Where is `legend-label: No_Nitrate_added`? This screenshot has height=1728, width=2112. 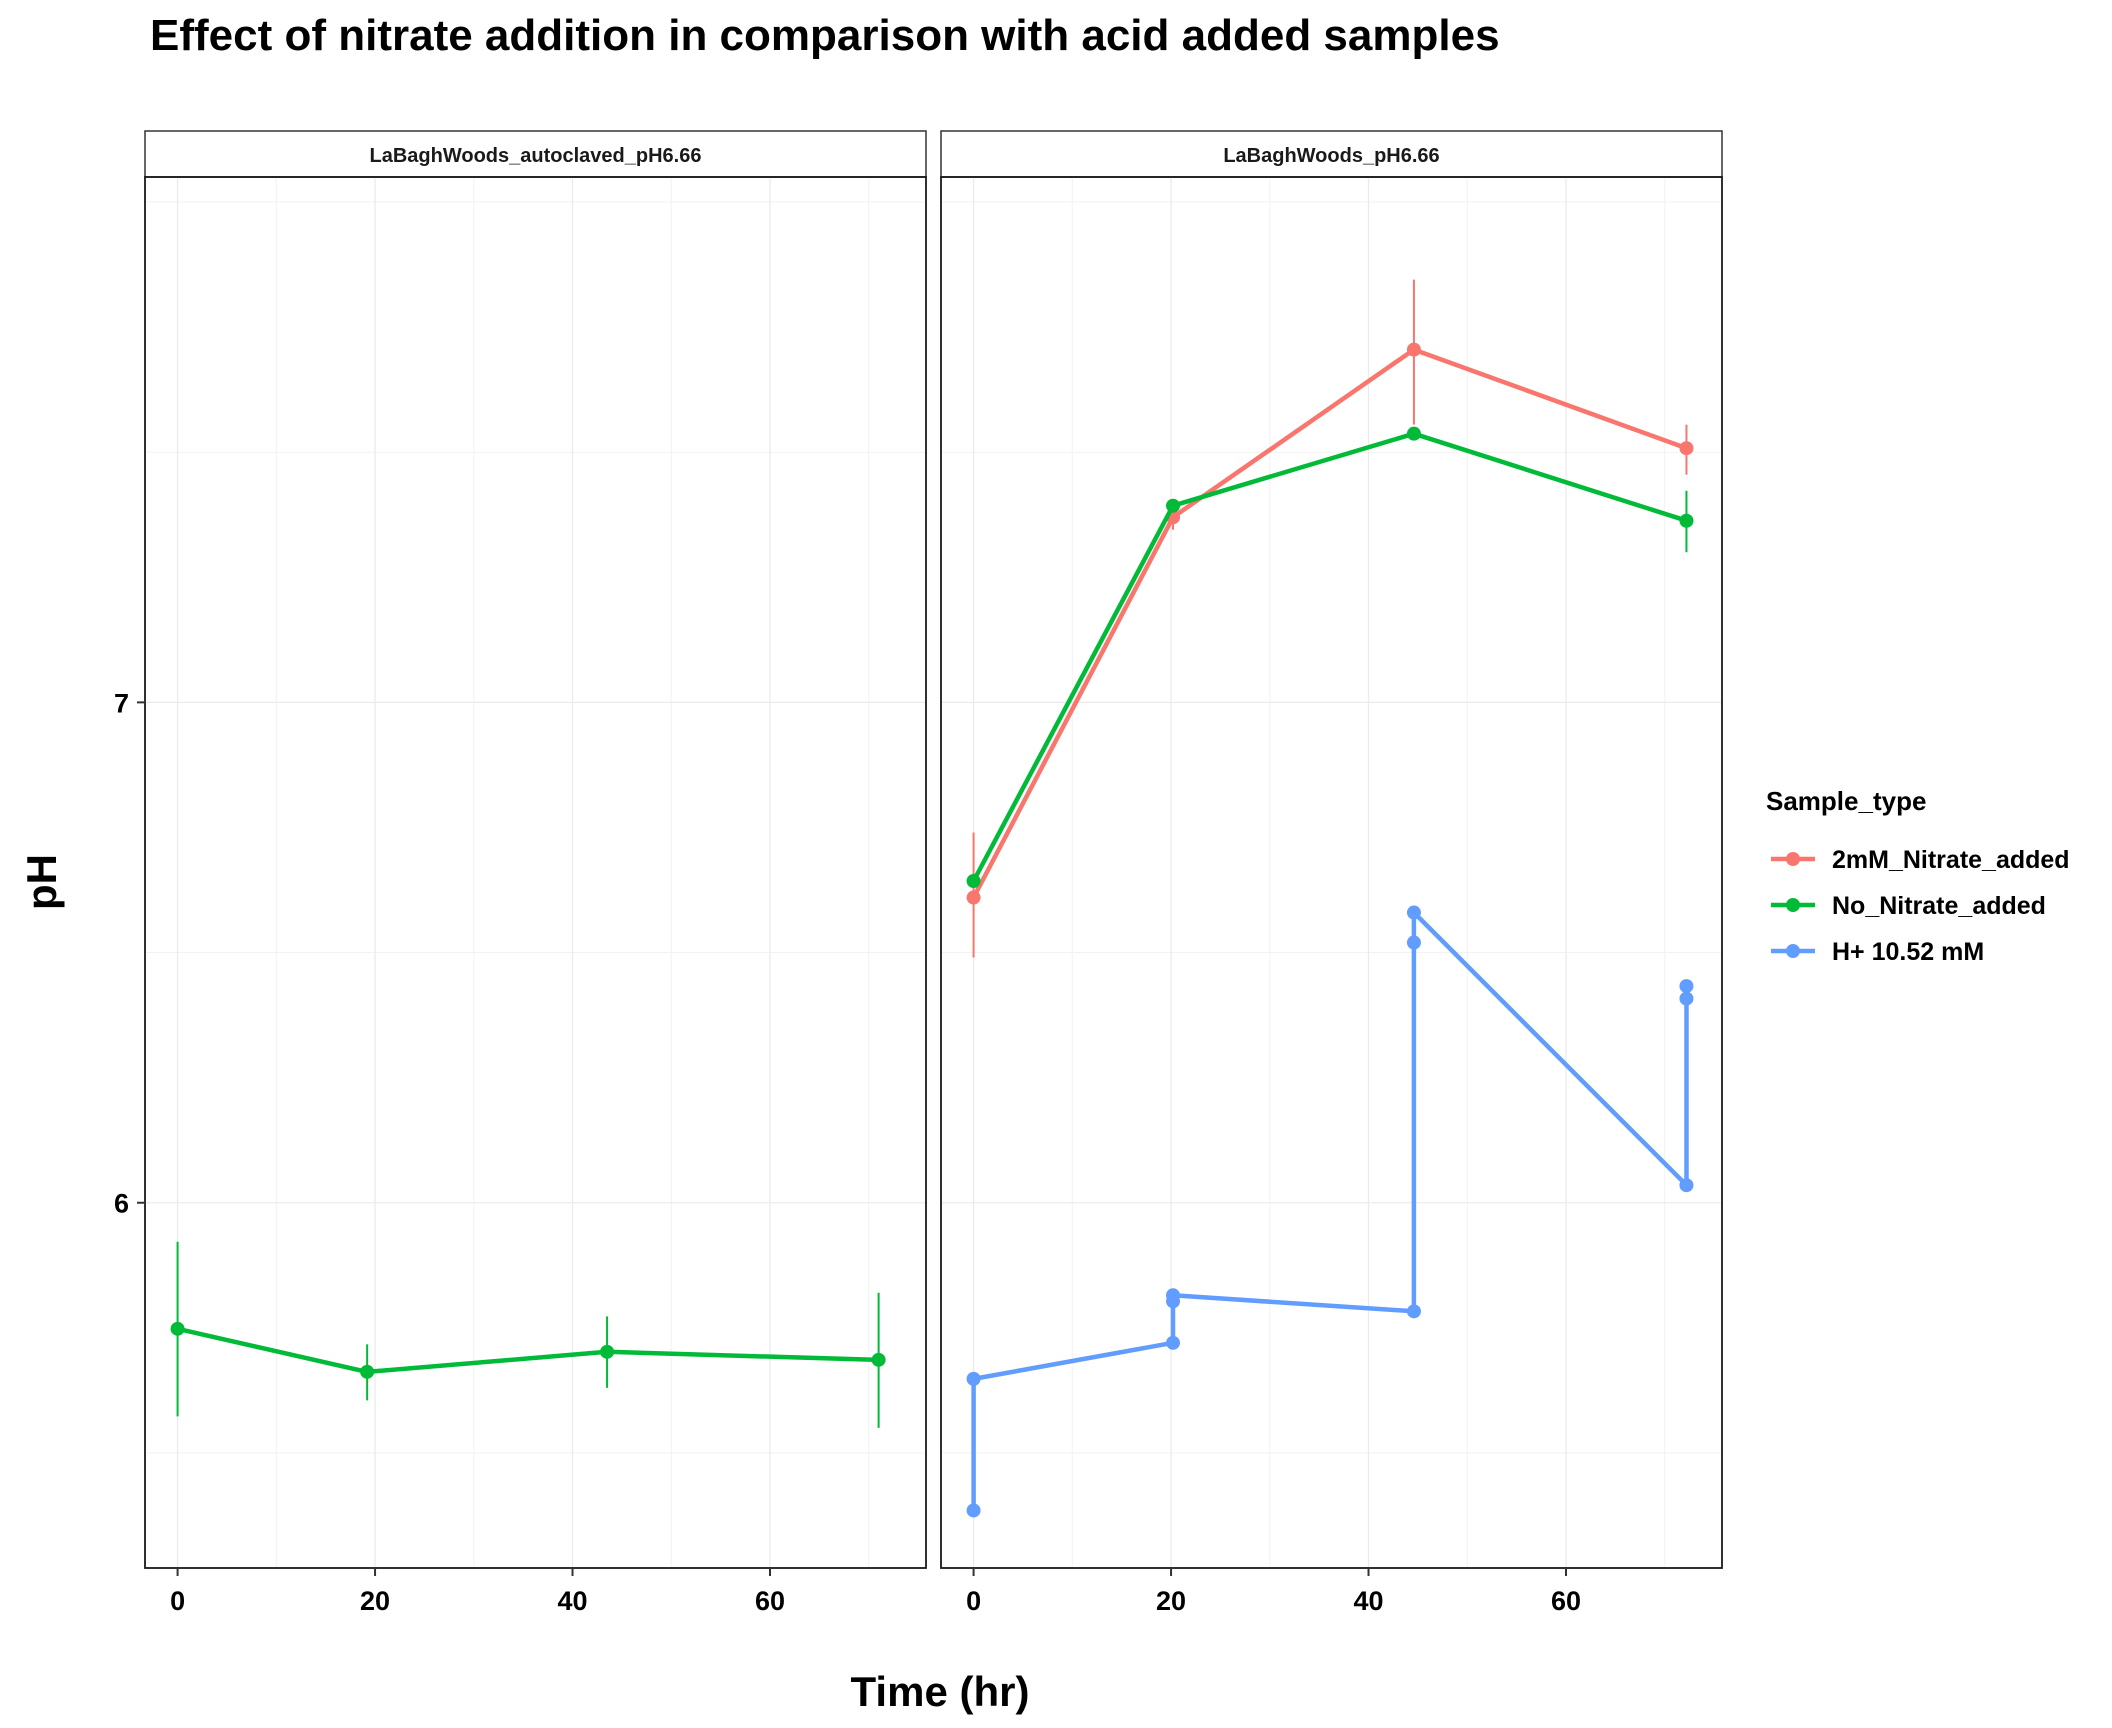 legend-label: No_Nitrate_added is located at coordinates (1939, 906).